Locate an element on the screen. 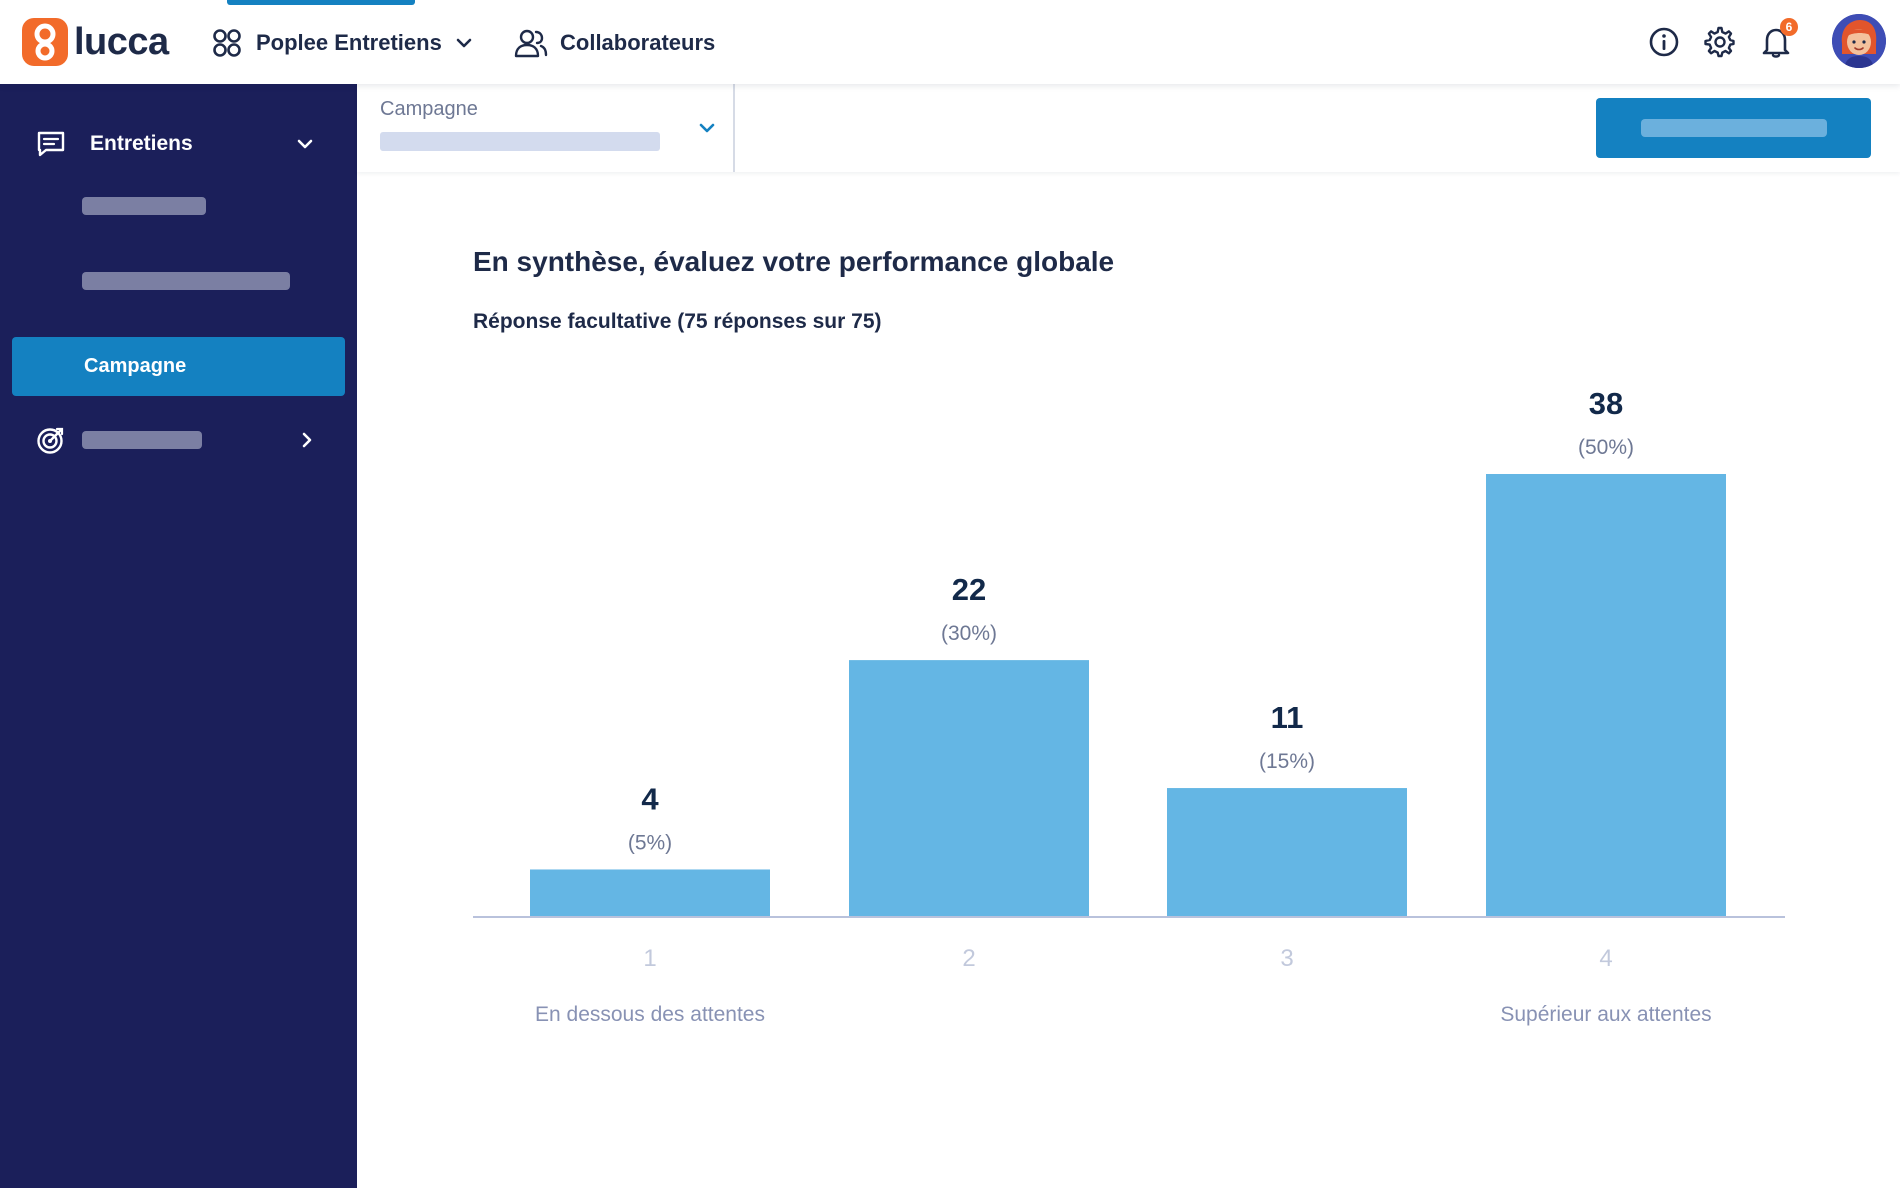 The image size is (1900, 1188). app-switcher-label: Poplee Entretiens is located at coordinates (349, 42).